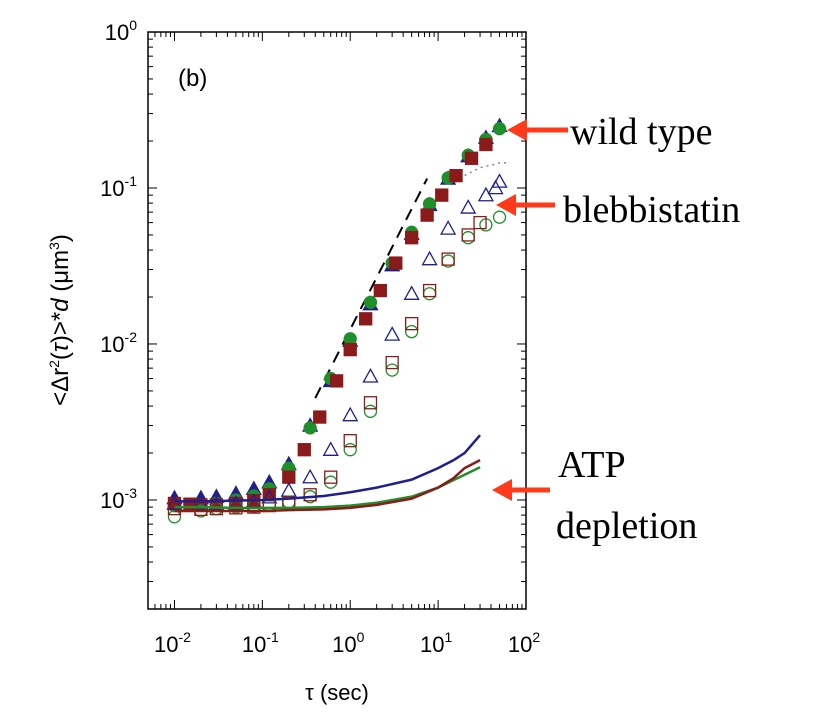 This screenshot has width=816, height=712. What do you see at coordinates (536, 637) in the screenshot?
I see `x-tick-exp: 2` at bounding box center [536, 637].